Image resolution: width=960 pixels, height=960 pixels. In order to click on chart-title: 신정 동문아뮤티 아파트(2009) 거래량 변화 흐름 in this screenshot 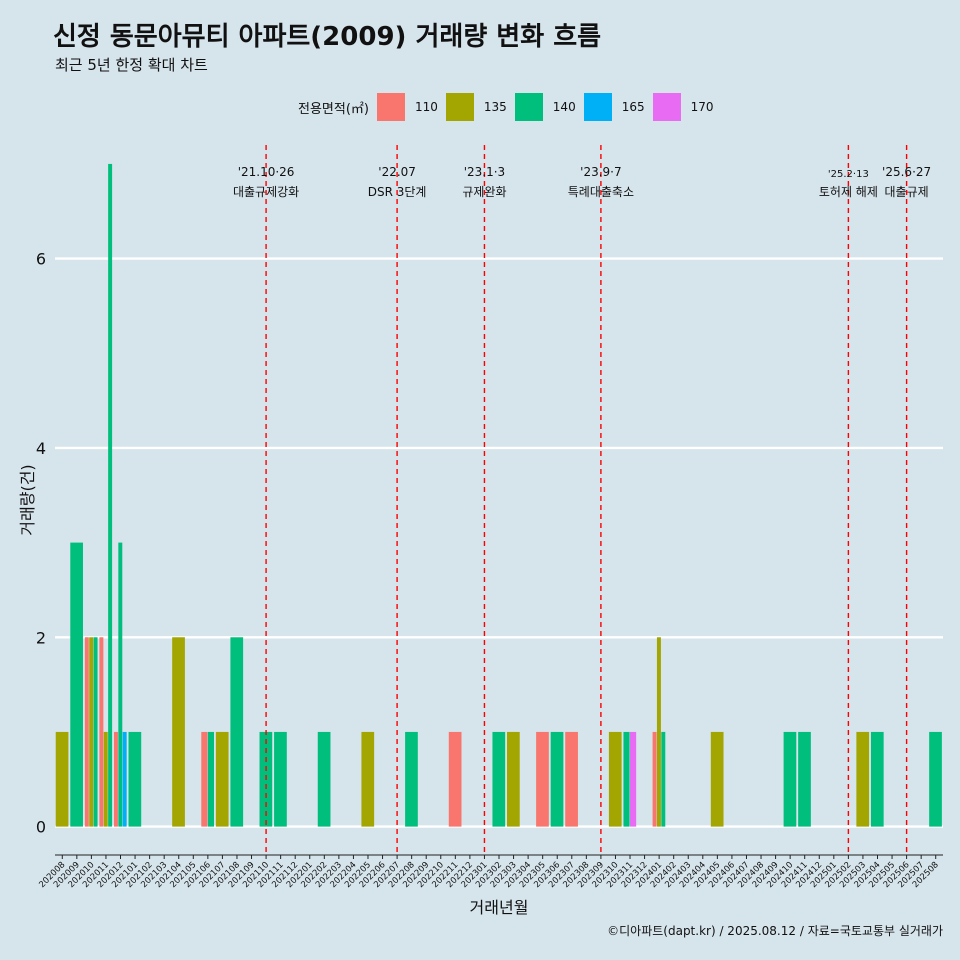, I will do `click(327, 37)`.